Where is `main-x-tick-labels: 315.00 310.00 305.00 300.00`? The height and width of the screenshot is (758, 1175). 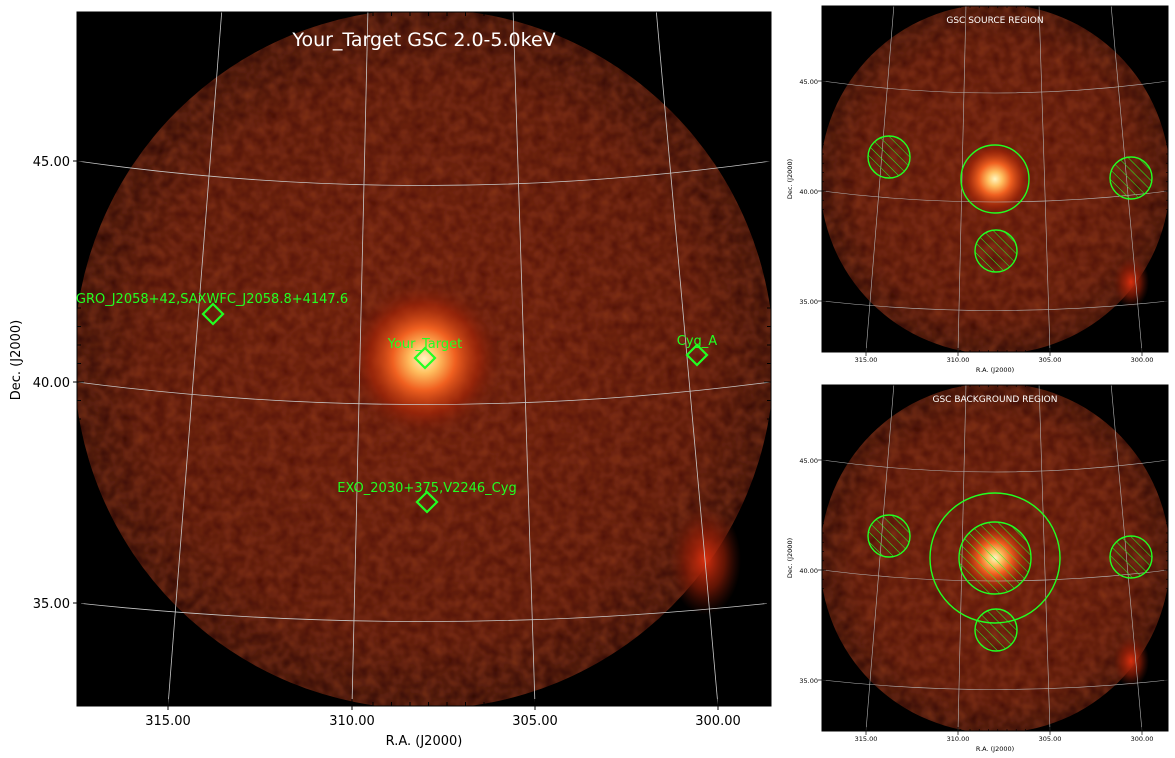 main-x-tick-labels: 315.00 310.00 305.00 300.00 is located at coordinates (443, 721).